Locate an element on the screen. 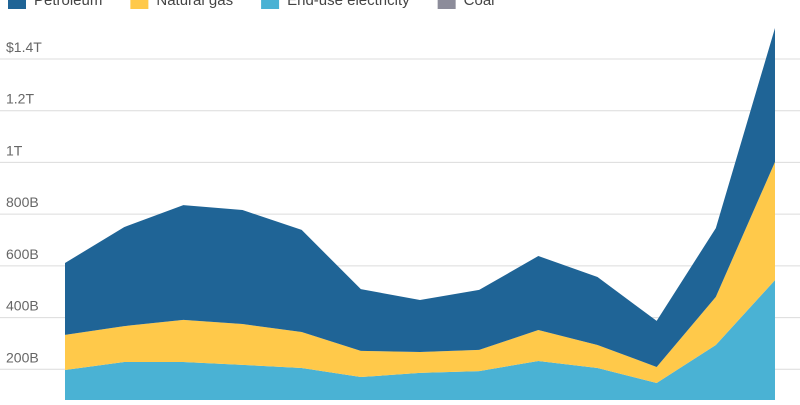 This screenshot has height=405, width=800. y-tick-label: 1T is located at coordinates (14, 150).